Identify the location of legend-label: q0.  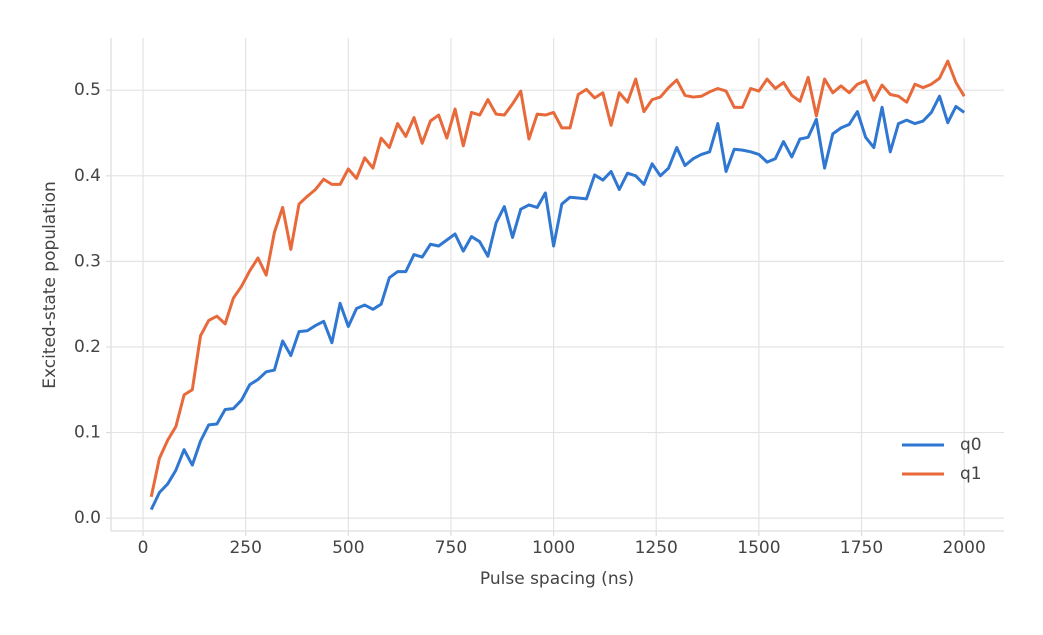
(971, 445).